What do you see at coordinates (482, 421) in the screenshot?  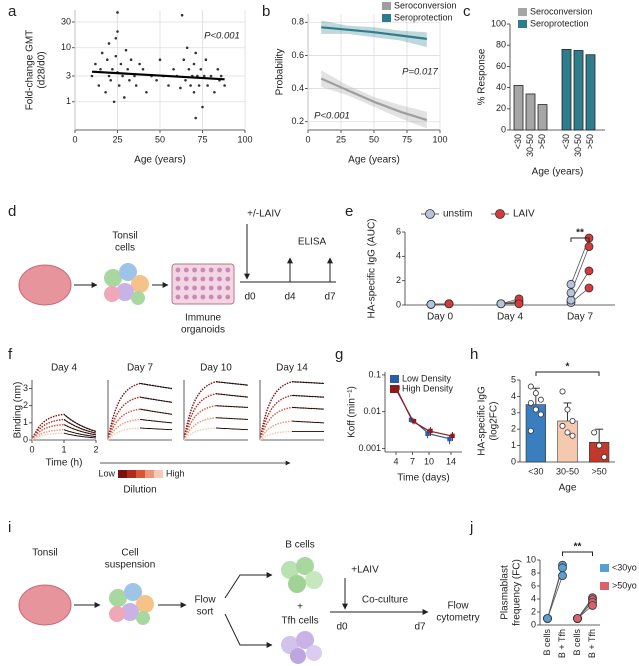 I see `y-axis-label: HA-specific IgG` at bounding box center [482, 421].